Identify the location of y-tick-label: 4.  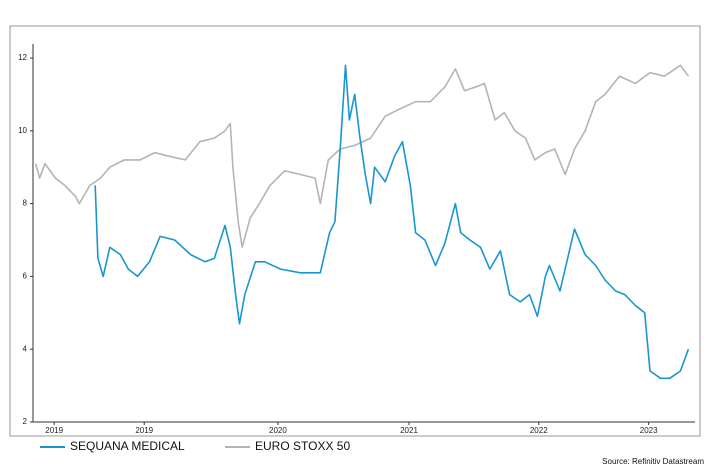
(25, 348).